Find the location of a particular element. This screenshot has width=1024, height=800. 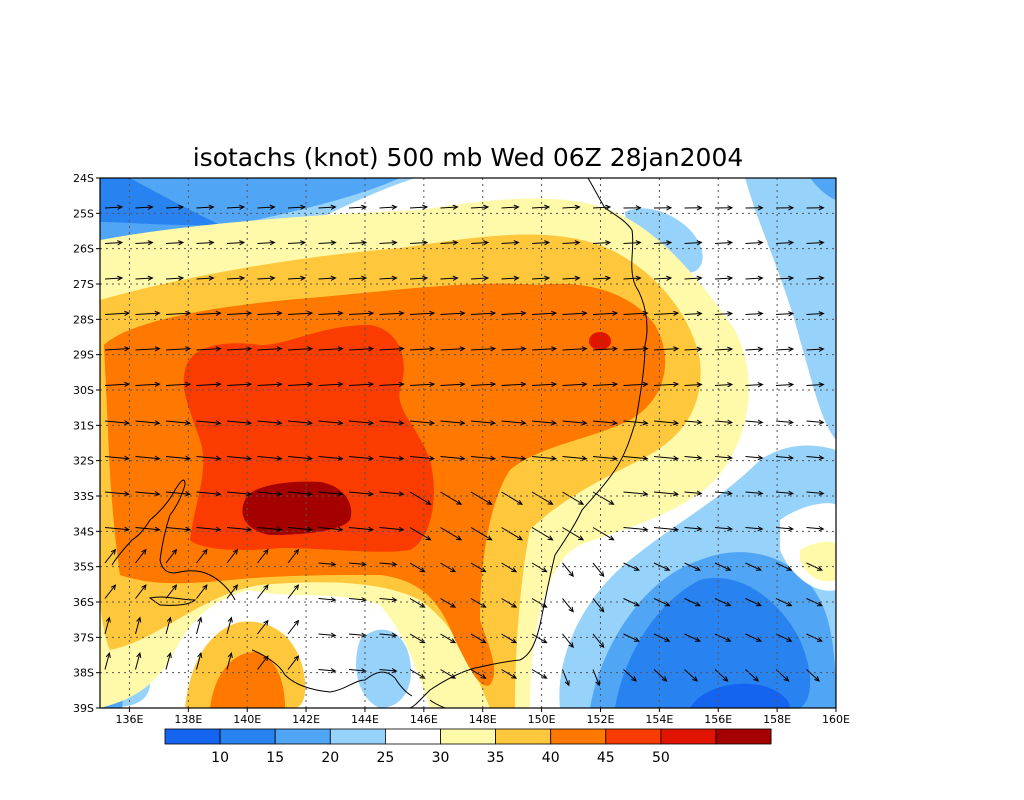

coastline-kangaroo-island is located at coordinates (172, 601).